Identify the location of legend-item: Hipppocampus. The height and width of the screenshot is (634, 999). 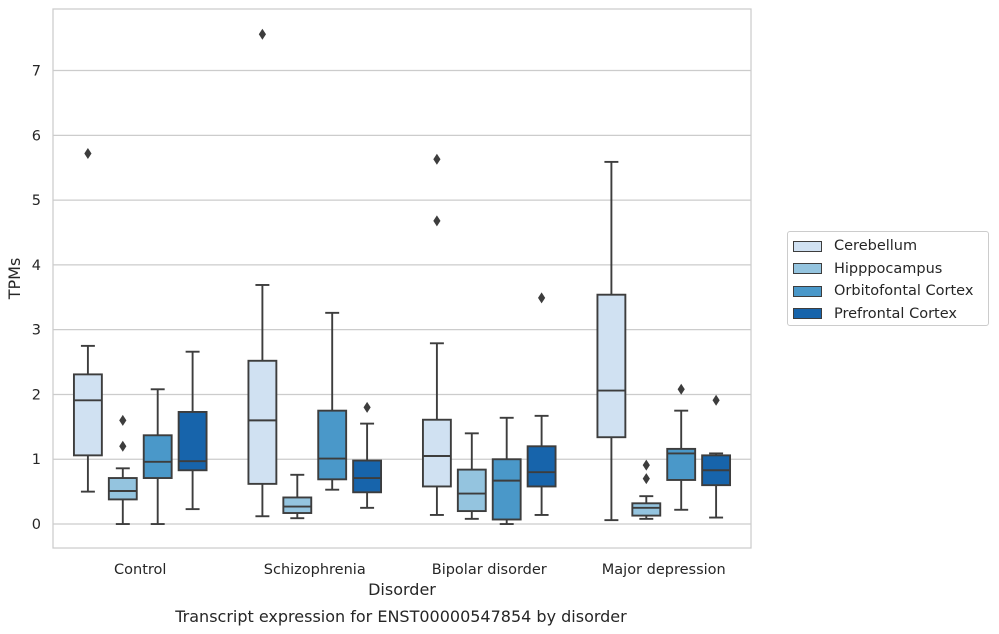
(888, 269).